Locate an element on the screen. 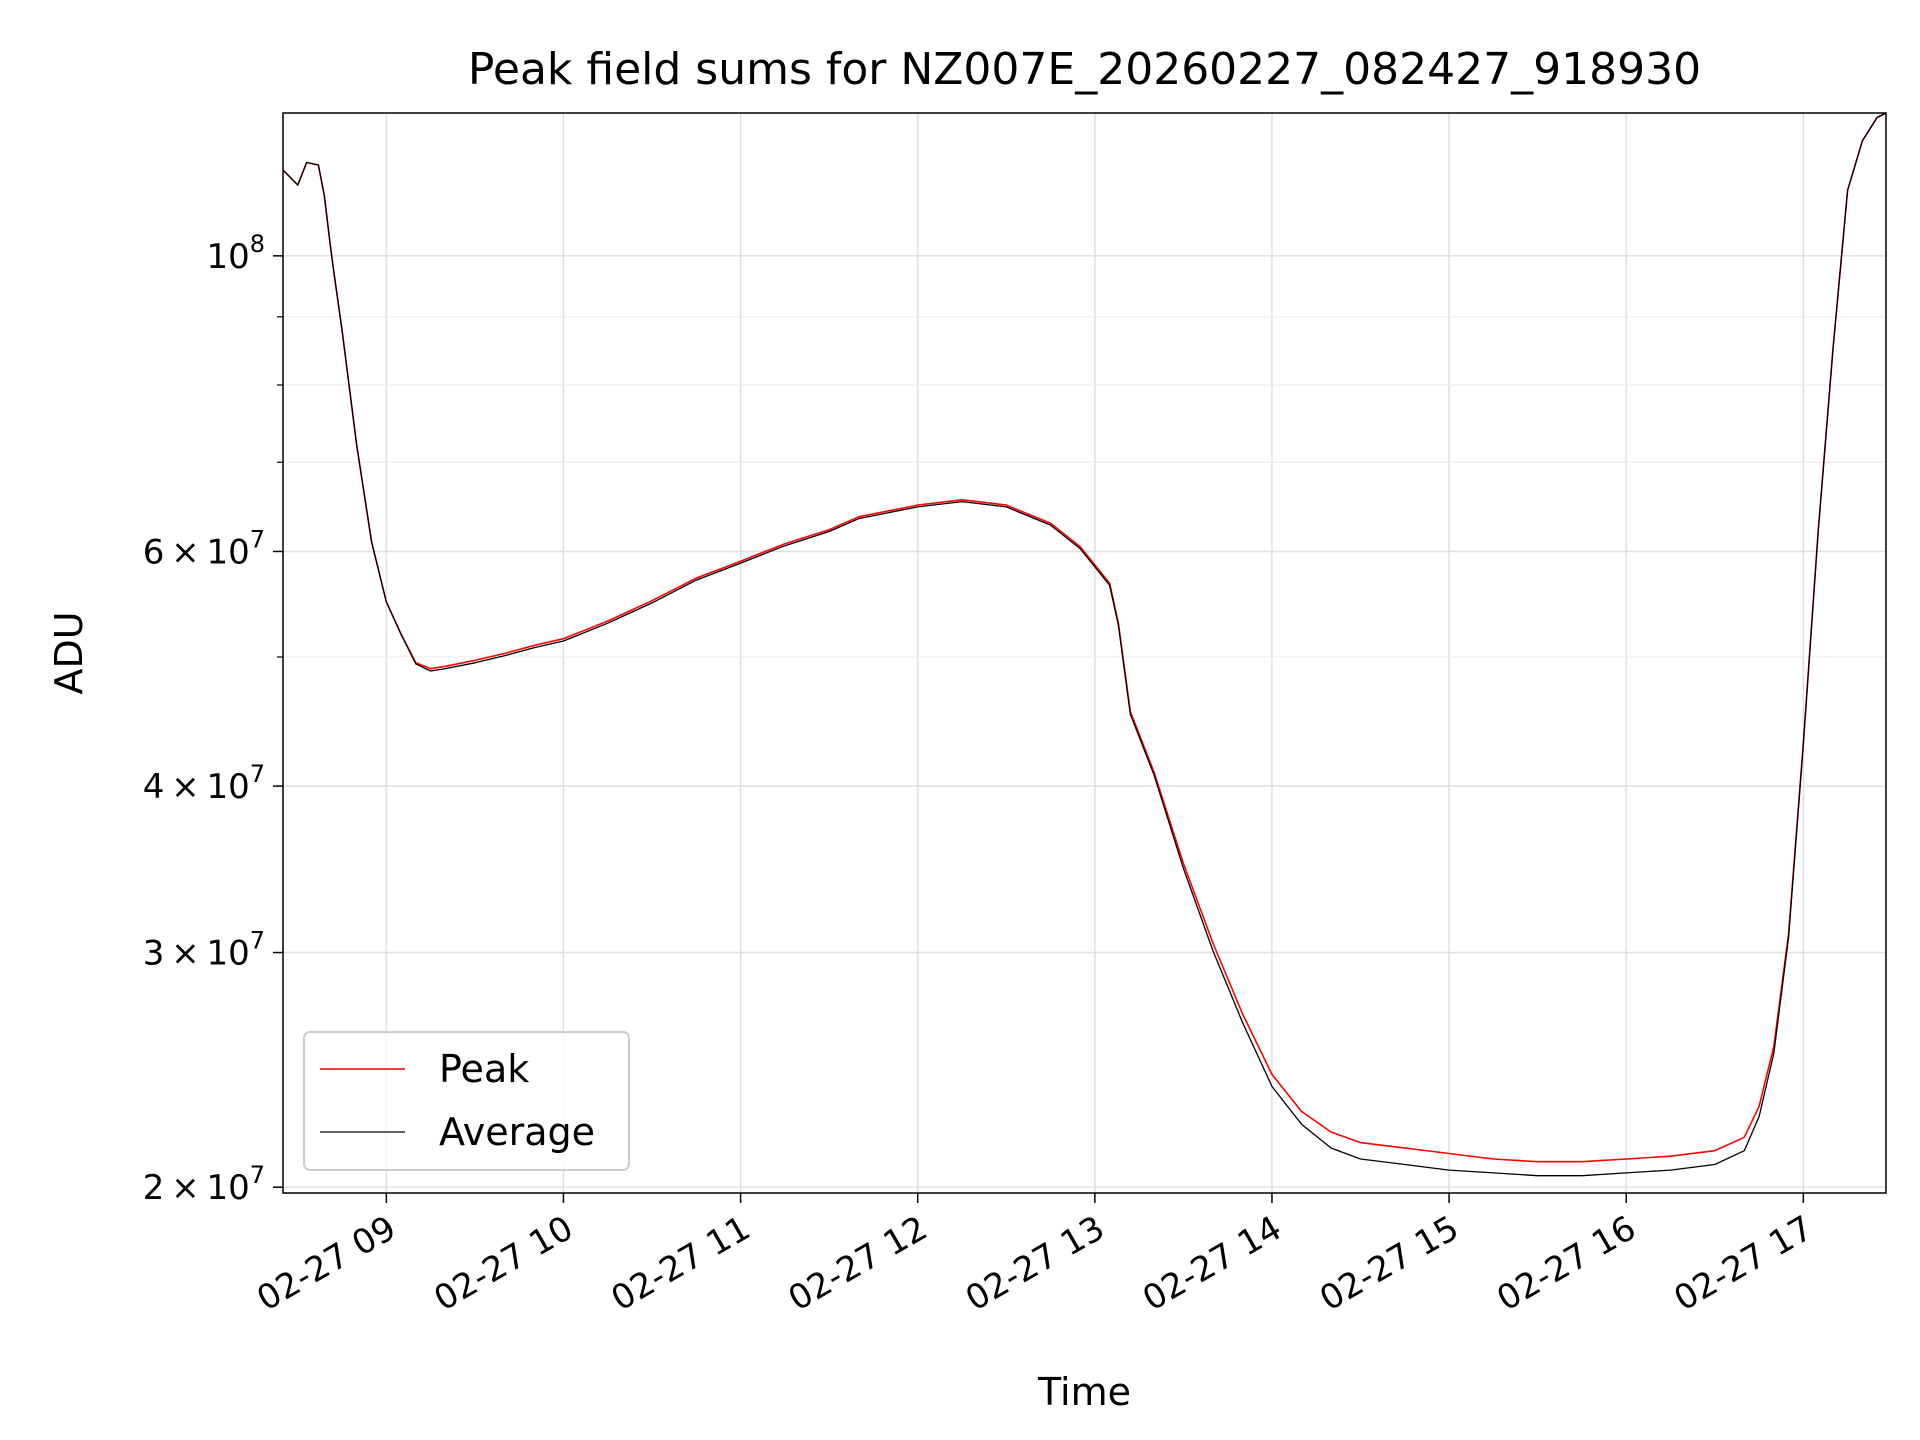 The width and height of the screenshot is (1920, 1440). legend-label-peak: Peak is located at coordinates (484, 1069).